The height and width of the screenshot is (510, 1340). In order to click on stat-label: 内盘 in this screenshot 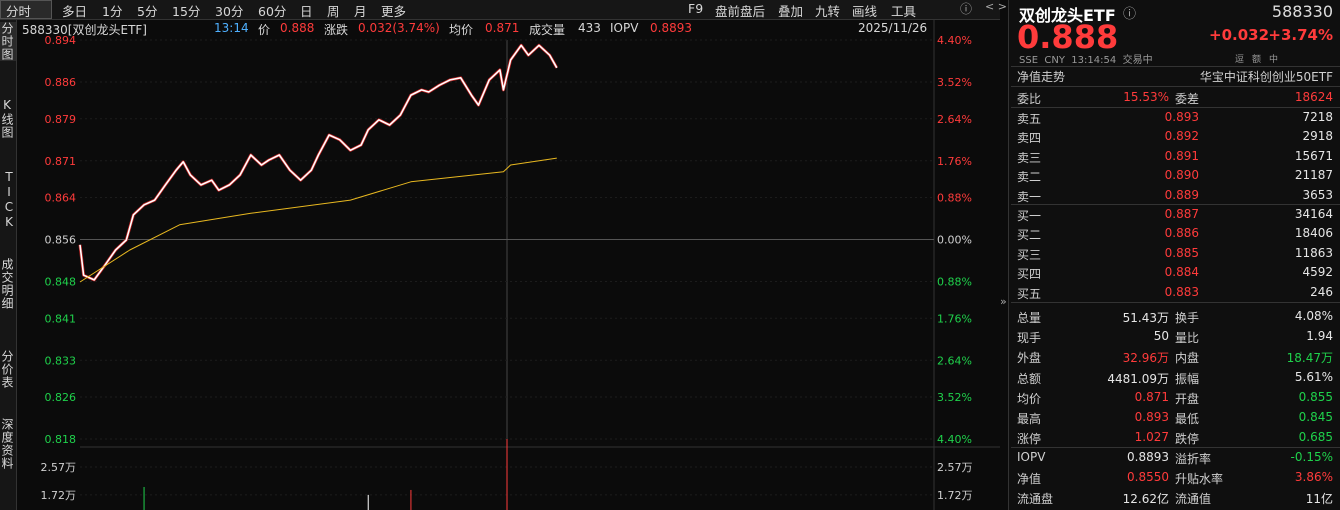, I will do `click(1187, 358)`.